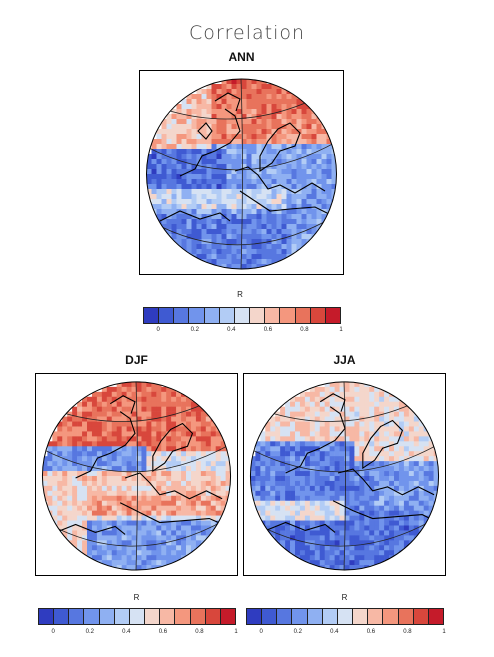 This screenshot has height=657, width=494. Describe the element at coordinates (346, 634) in the screenshot. I see `colorbar-ticks-jja: 0 0.2 0.4 0.6 0.8 1` at that location.